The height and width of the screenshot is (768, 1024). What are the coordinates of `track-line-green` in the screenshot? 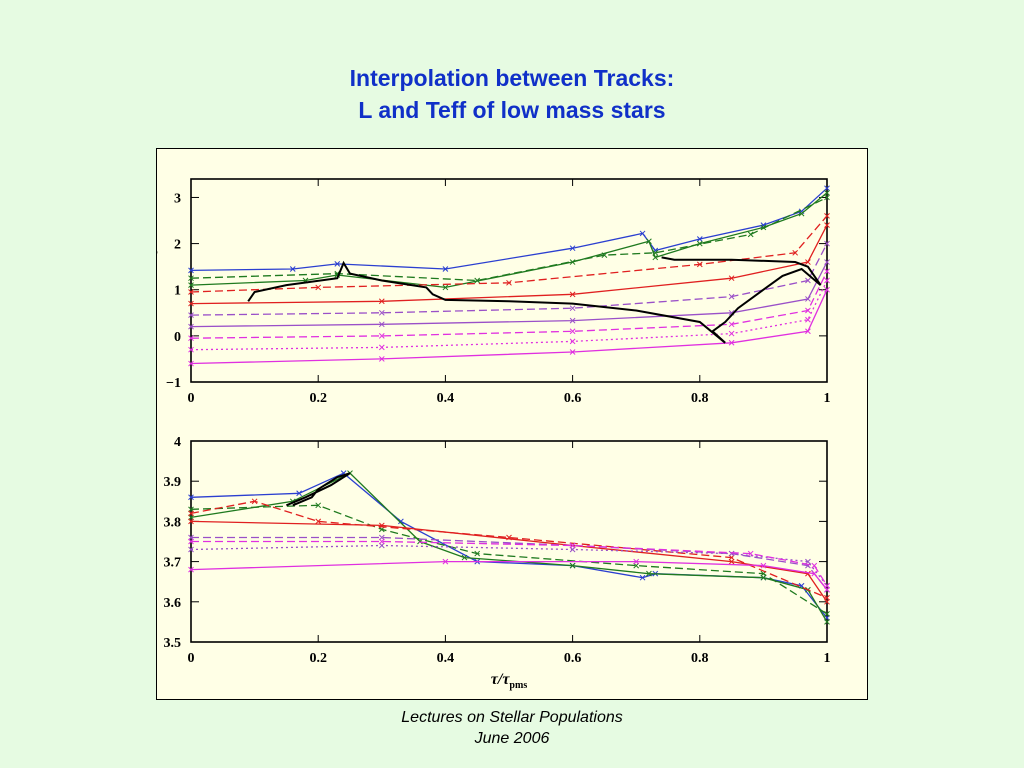 It's located at (509, 559).